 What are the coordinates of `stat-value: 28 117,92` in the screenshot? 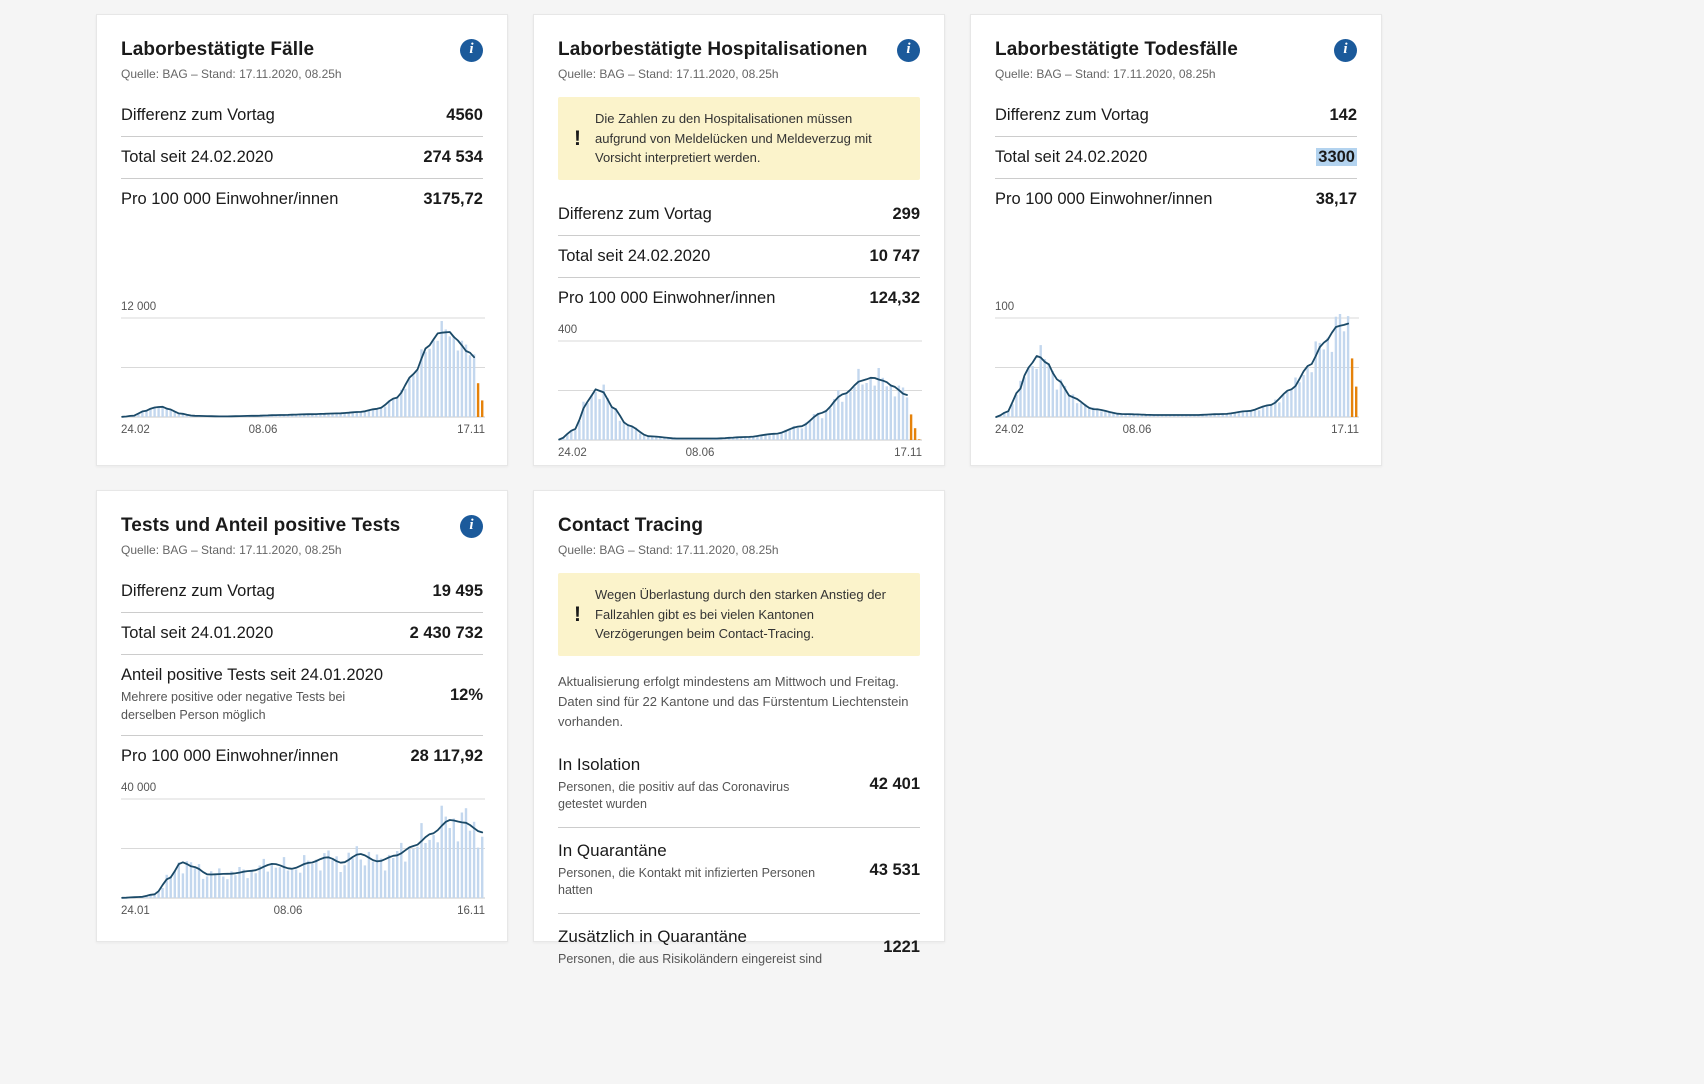 It's located at (447, 756).